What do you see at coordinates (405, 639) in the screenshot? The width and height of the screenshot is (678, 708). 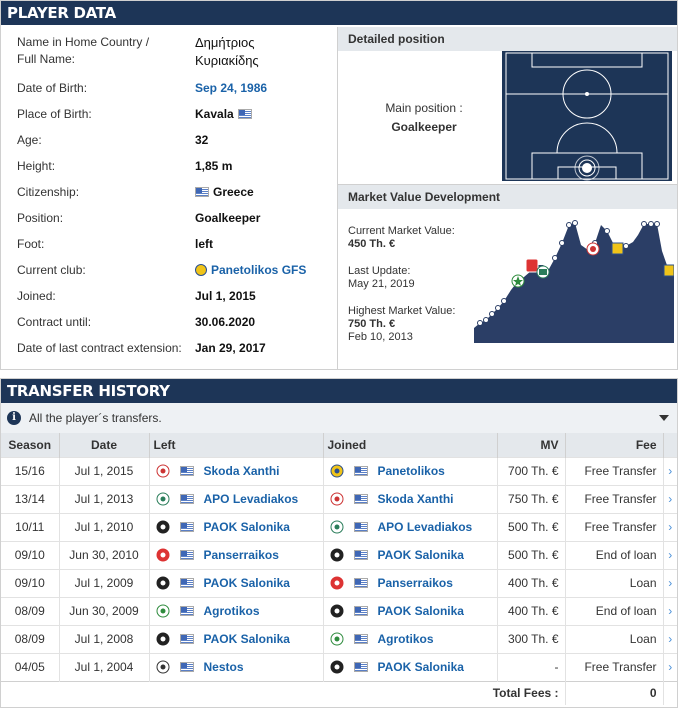 I see `joined-club-link: Agrotikos` at bounding box center [405, 639].